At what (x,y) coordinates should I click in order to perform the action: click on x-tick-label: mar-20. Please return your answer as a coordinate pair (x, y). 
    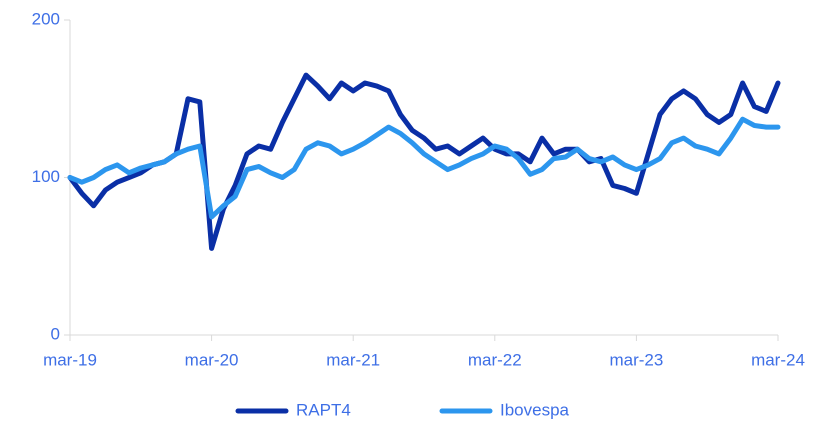
    Looking at the image, I should click on (212, 359).